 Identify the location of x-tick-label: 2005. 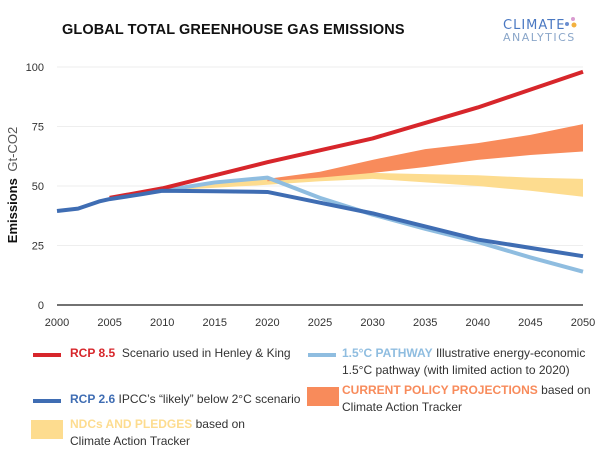
(109, 323).